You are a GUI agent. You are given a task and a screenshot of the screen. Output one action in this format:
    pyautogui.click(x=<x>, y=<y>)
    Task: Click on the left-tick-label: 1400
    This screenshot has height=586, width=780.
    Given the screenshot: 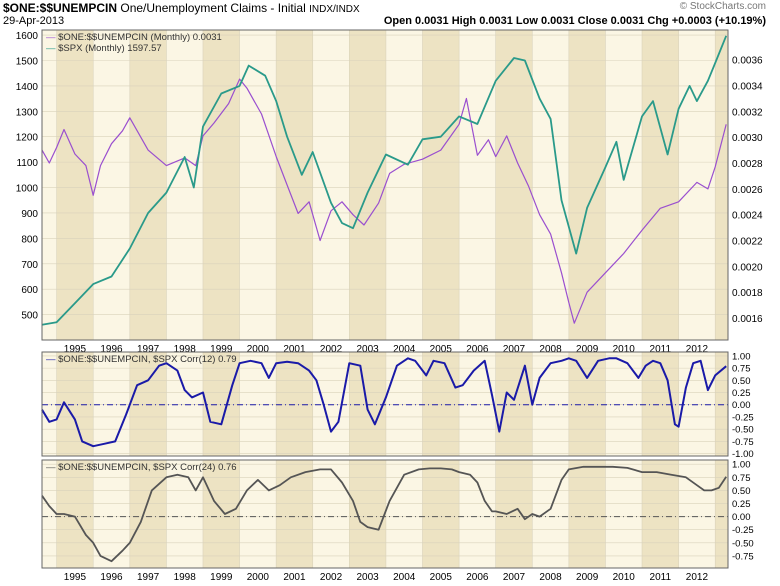 What is the action you would take?
    pyautogui.click(x=27, y=87)
    